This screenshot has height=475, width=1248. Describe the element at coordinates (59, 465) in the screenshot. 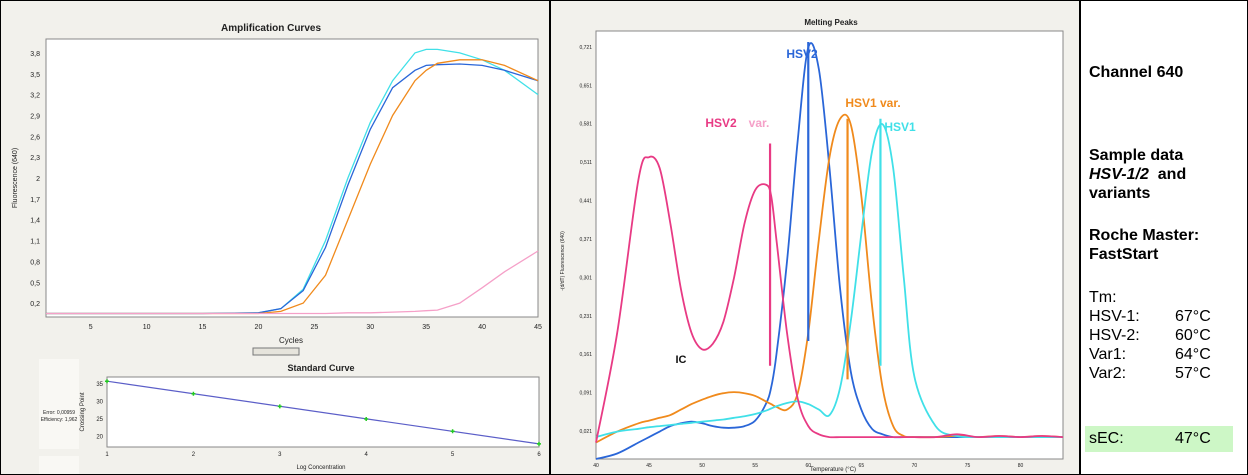

I see `stats-box-lower` at that location.